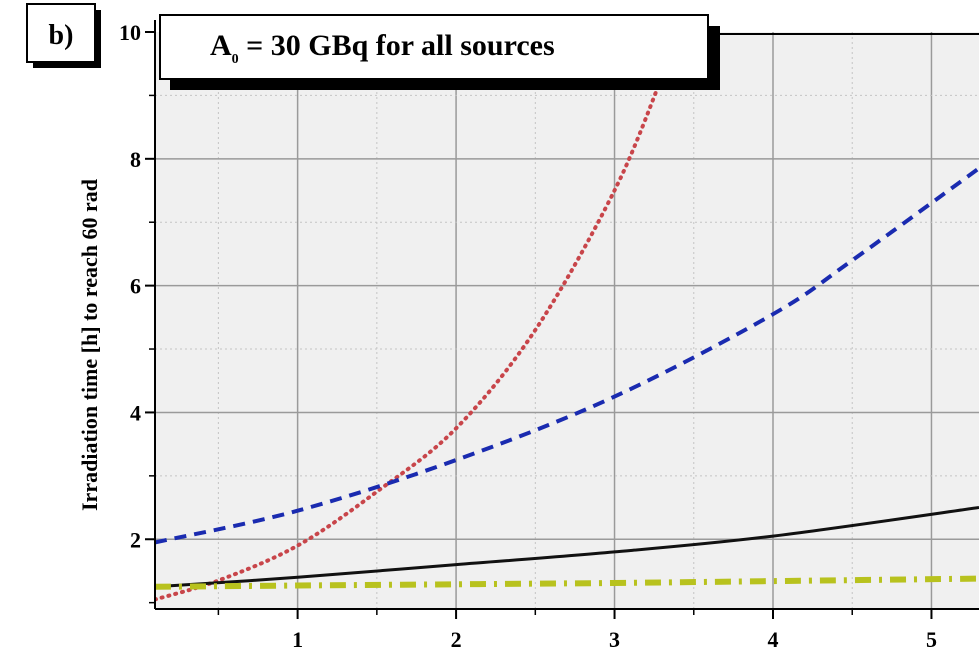 This screenshot has height=664, width=979. Describe the element at coordinates (89, 345) in the screenshot. I see `y-axis-label: Irradiation time [h] to reach 60 rad` at that location.